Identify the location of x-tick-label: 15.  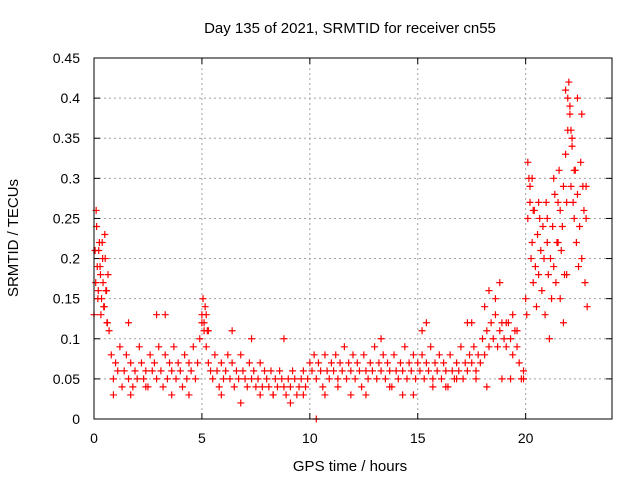
(418, 438).